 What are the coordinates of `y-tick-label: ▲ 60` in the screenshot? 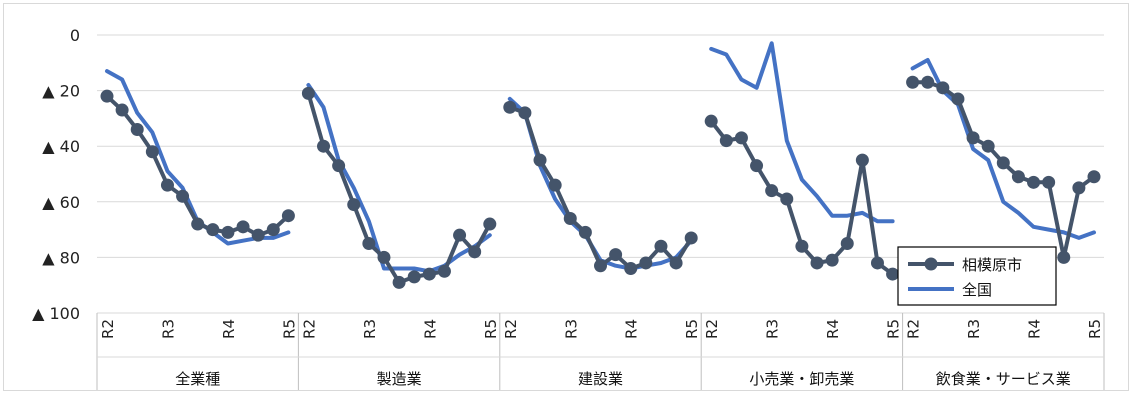 It's located at (61, 202).